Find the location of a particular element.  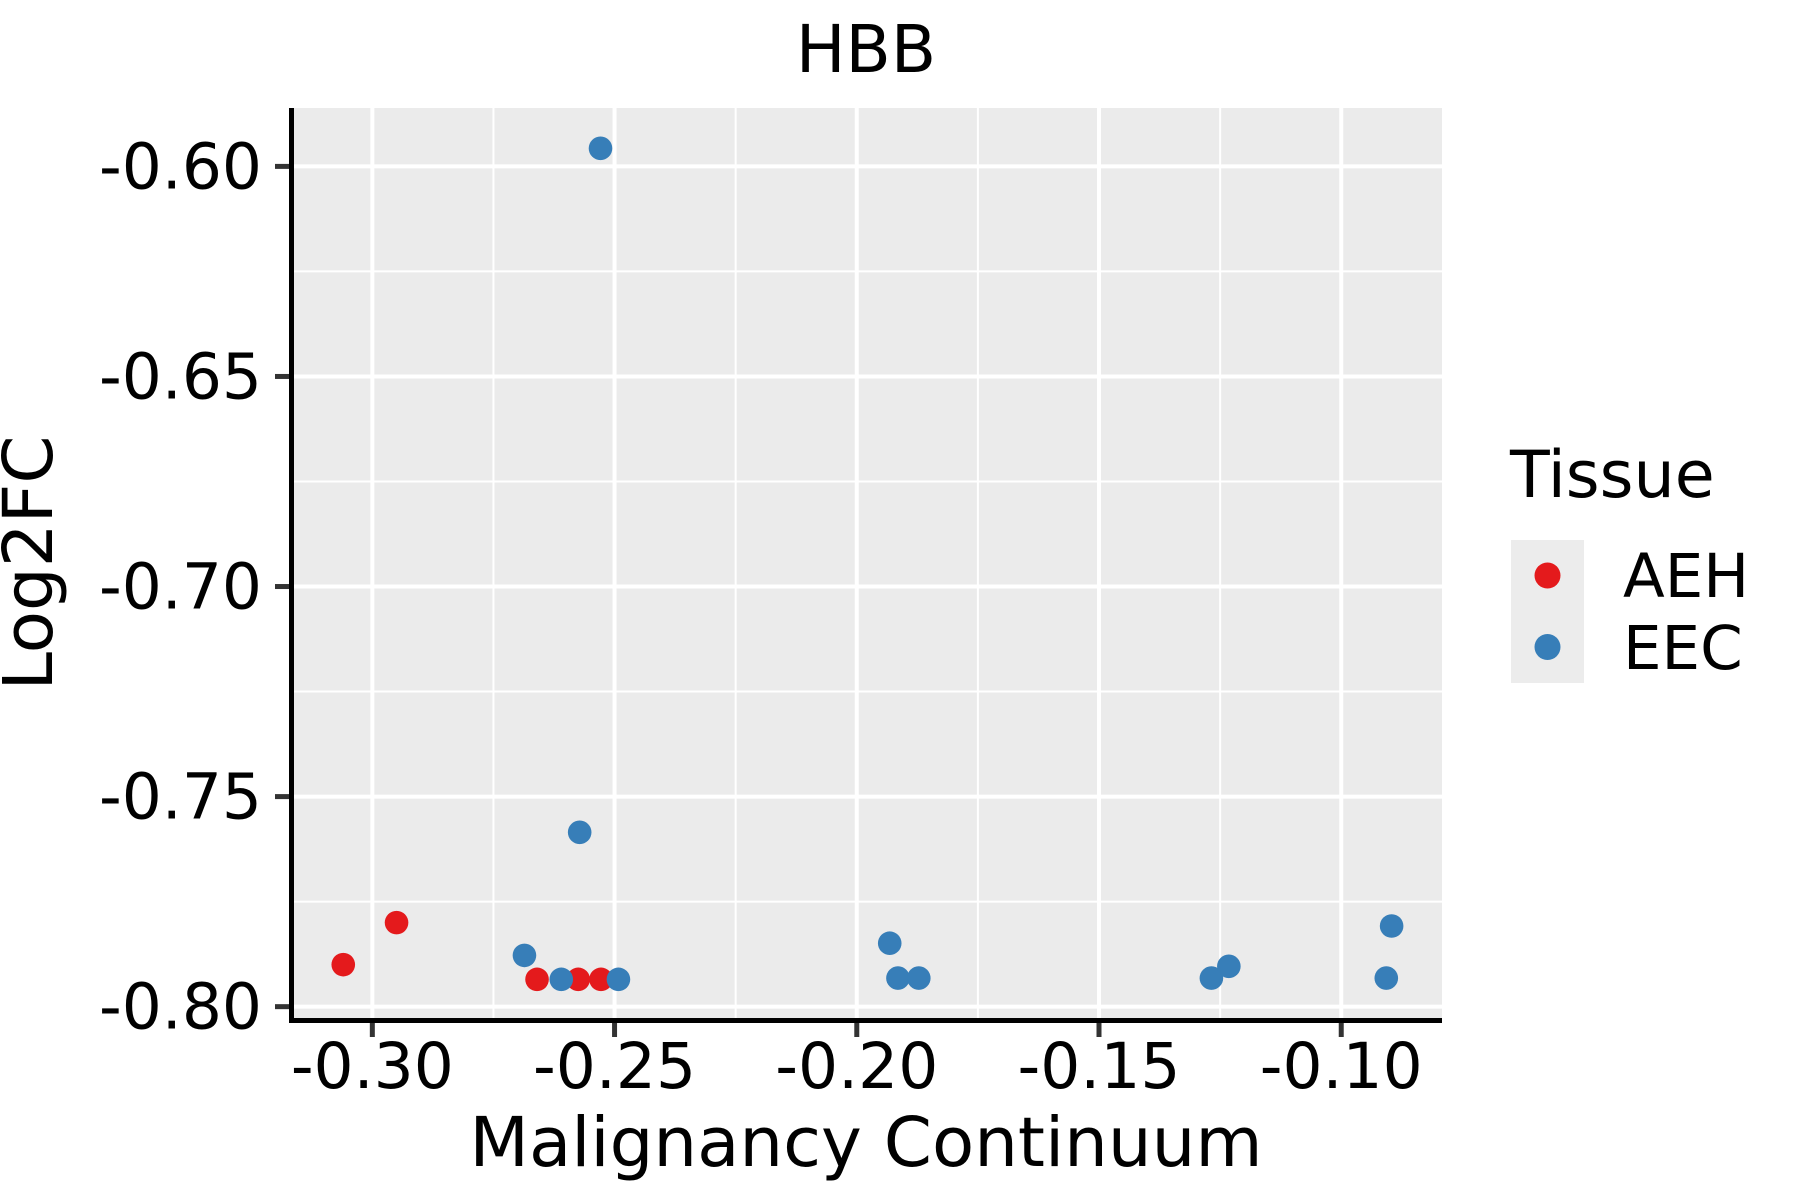

y-tick-label: -0.65 is located at coordinates (180, 376).